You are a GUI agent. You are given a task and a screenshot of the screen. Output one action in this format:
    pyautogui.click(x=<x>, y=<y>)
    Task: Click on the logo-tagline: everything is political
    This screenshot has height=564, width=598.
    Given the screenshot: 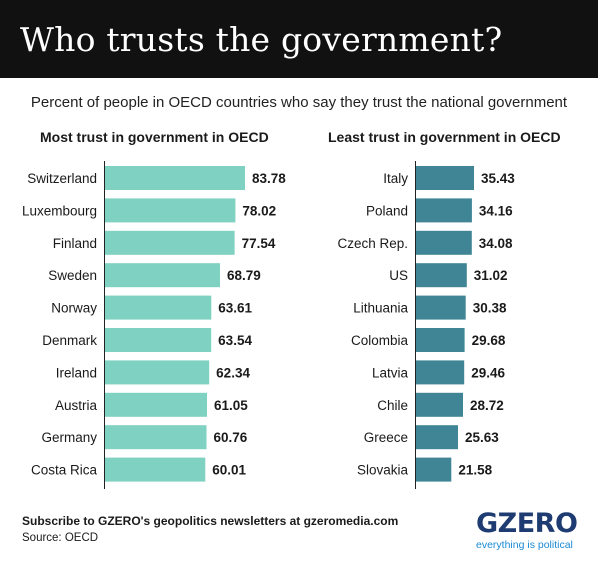 What is the action you would take?
    pyautogui.click(x=524, y=545)
    